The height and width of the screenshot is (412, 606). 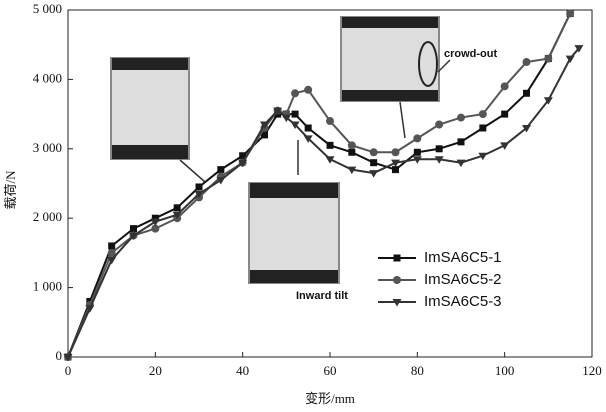 I want to click on y-tick-label: 4 000, so click(x=47, y=77).